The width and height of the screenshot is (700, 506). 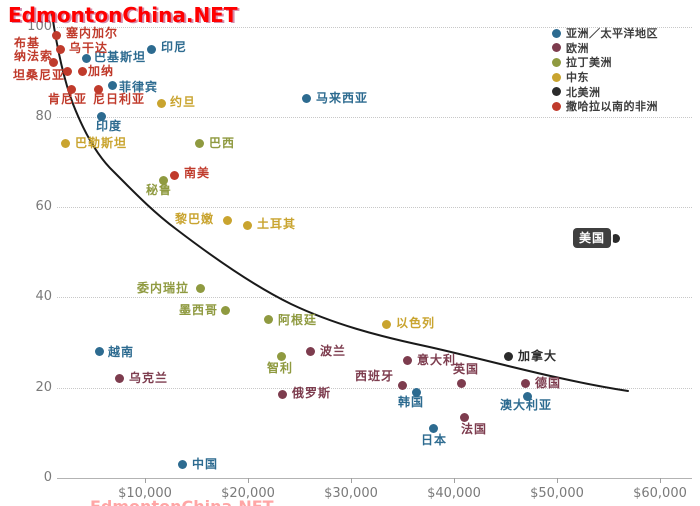 What do you see at coordinates (342, 98) in the screenshot?
I see `country-label: 马来西亚` at bounding box center [342, 98].